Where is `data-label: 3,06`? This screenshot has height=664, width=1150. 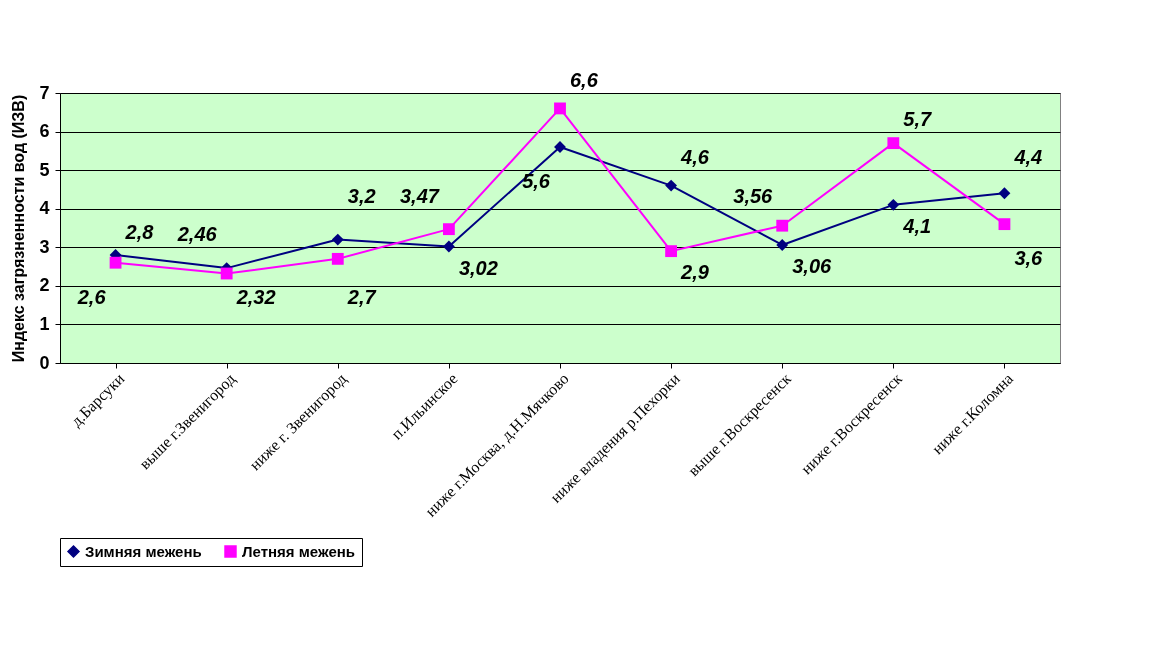 data-label: 3,06 is located at coordinates (812, 265).